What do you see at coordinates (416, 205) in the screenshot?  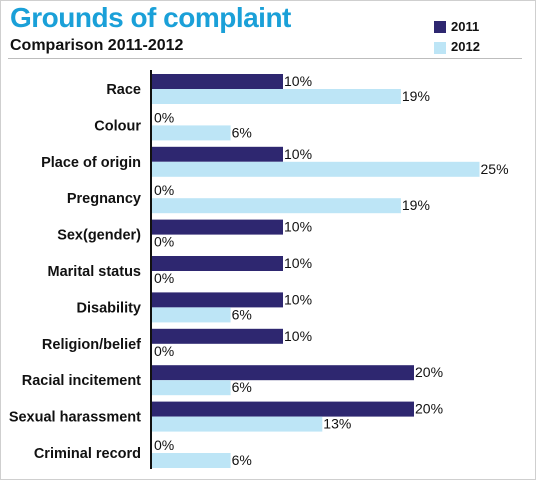 I see `value-label-2012-pregnancy: 19%` at bounding box center [416, 205].